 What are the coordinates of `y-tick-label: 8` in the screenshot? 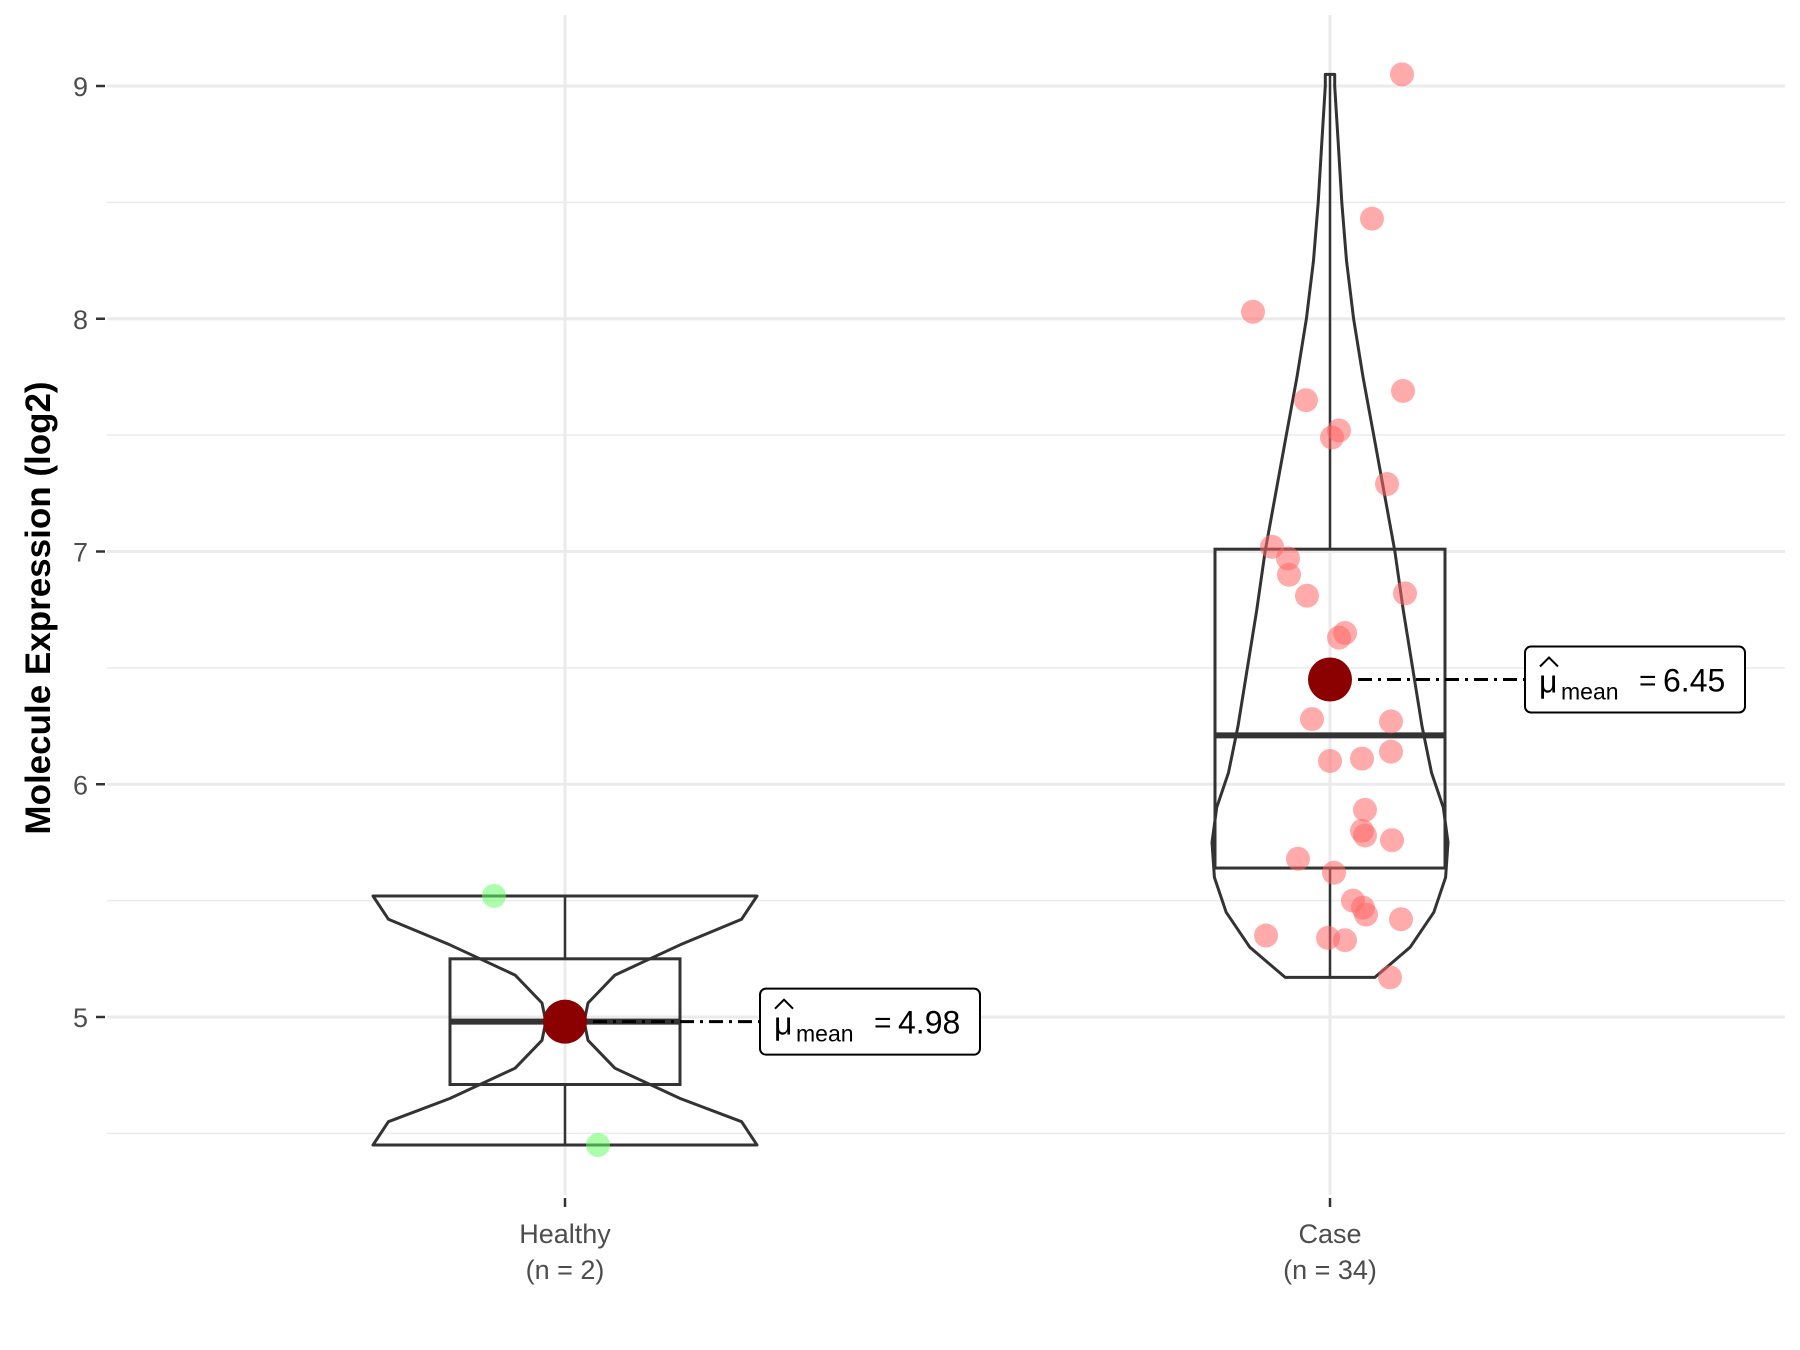 It's located at (80, 320).